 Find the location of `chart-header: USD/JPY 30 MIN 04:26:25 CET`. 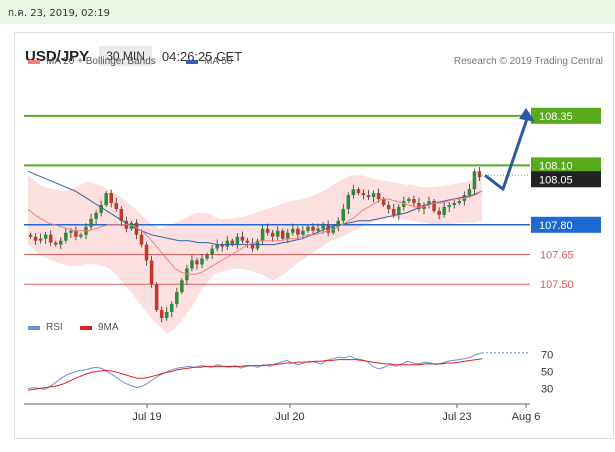

chart-header: USD/JPY 30 MIN 04:26:25 CET is located at coordinates (133, 56).